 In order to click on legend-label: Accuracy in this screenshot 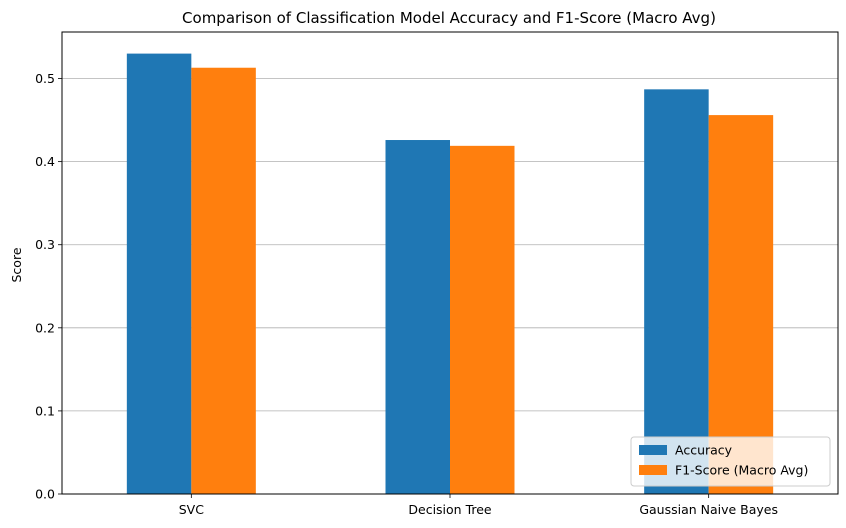, I will do `click(704, 450)`.